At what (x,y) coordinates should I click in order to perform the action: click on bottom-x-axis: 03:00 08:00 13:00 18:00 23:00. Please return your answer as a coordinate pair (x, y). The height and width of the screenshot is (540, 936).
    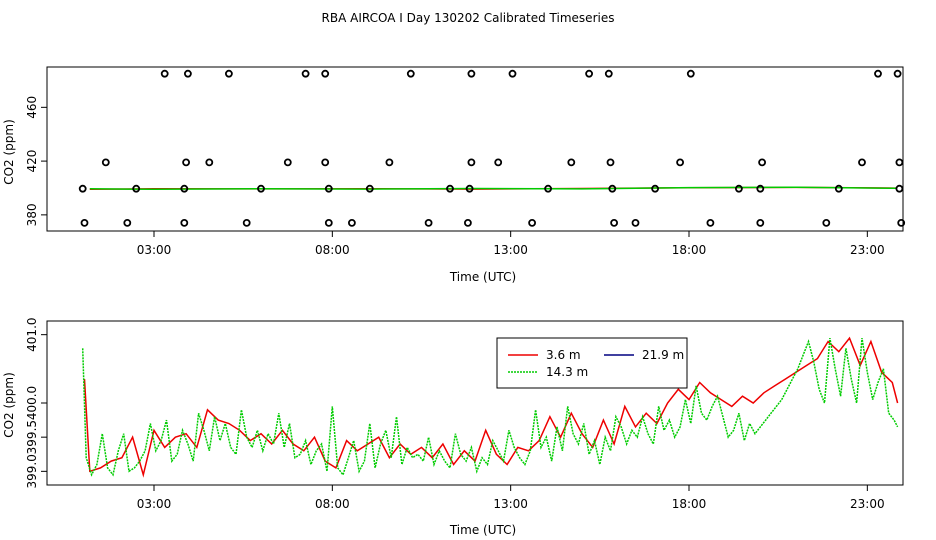
    Looking at the image, I should click on (511, 498).